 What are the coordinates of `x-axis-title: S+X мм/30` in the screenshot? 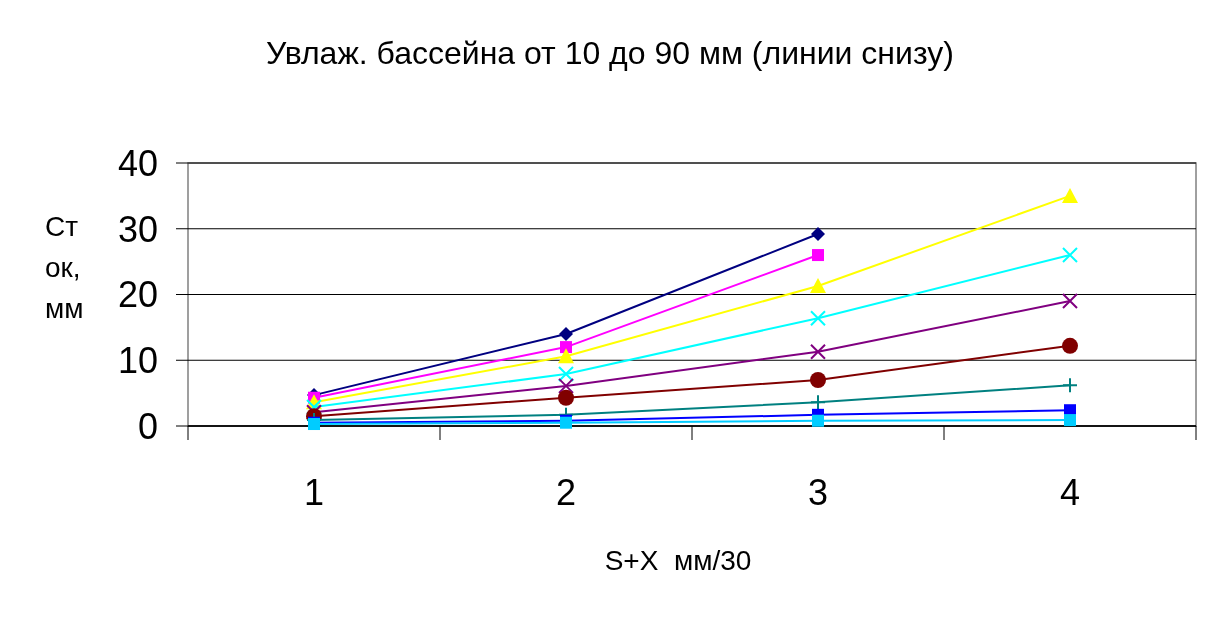 It's located at (678, 560).